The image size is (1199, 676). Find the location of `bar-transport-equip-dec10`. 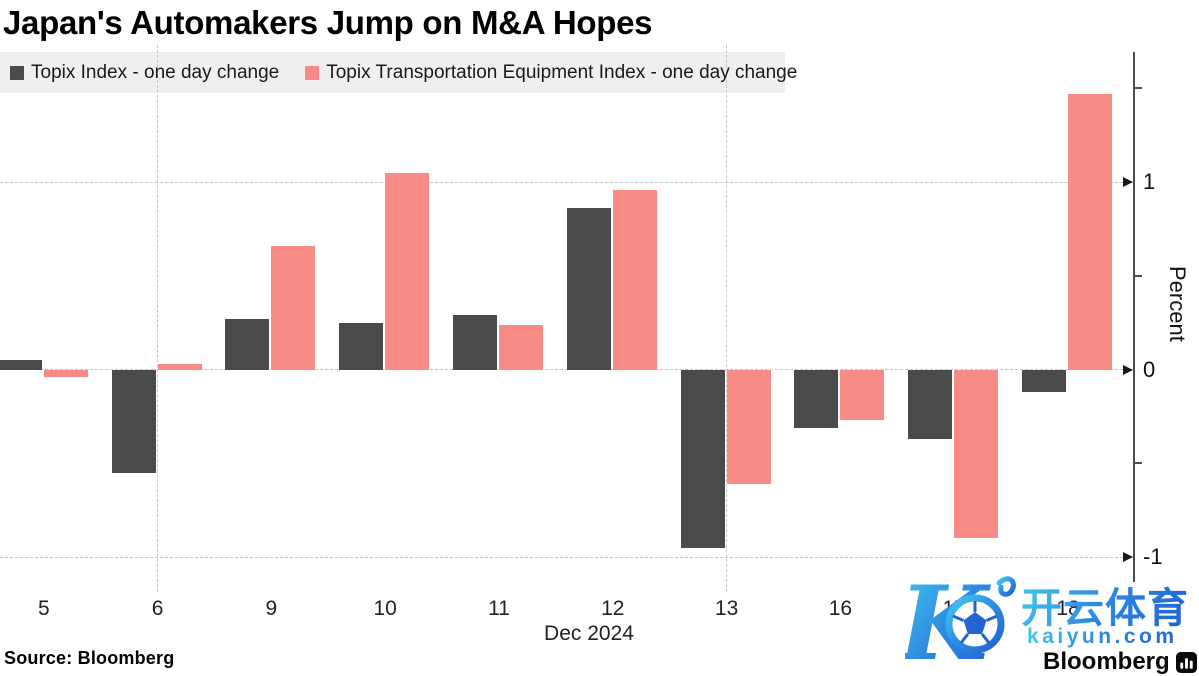

bar-transport-equip-dec10 is located at coordinates (407, 271).